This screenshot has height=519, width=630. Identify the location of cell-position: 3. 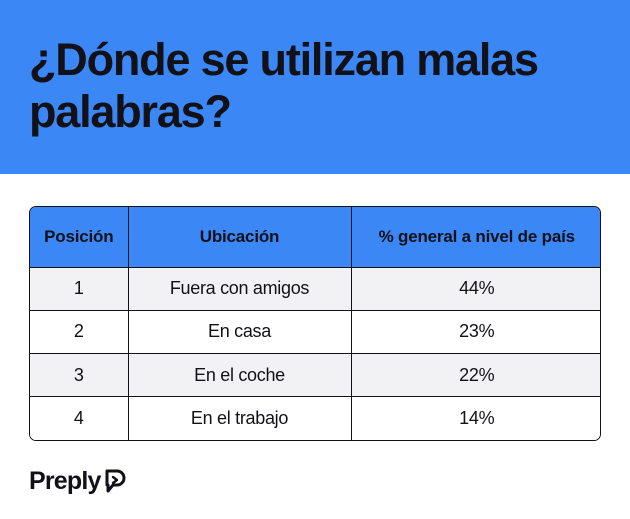
(79, 375).